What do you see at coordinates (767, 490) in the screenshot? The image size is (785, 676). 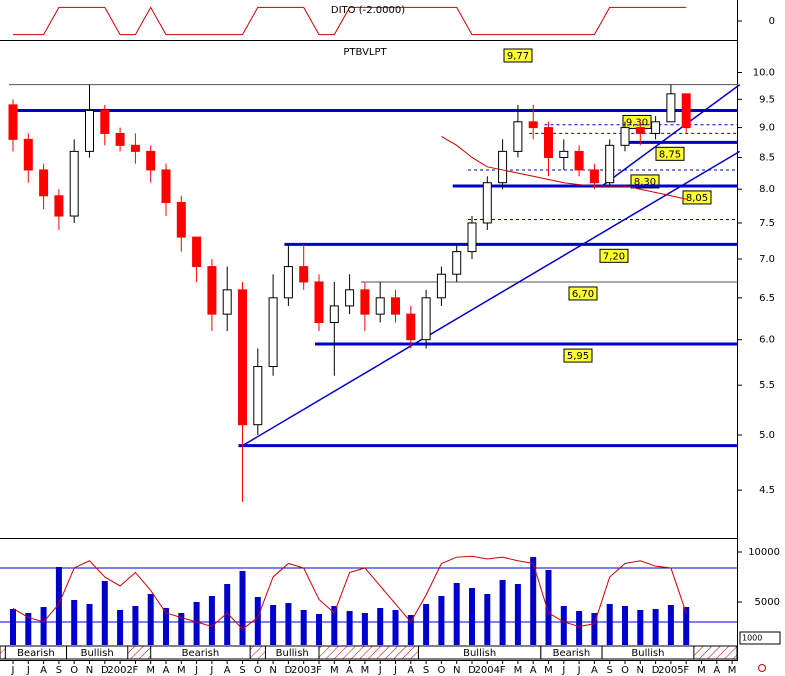 I see `y-tick-label: 4.5` at bounding box center [767, 490].